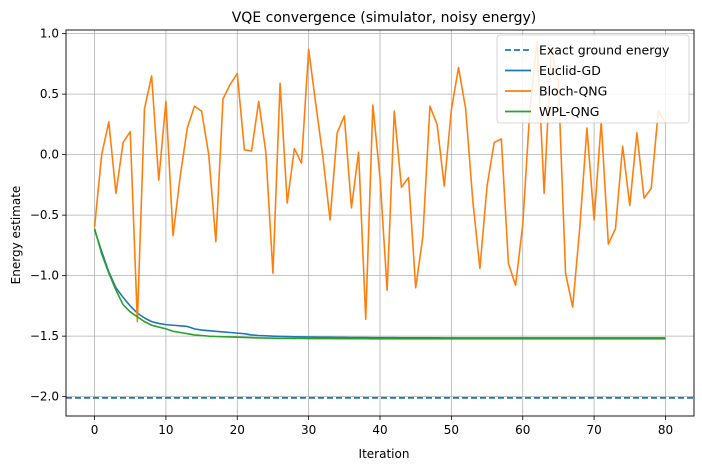 This screenshot has width=702, height=470. I want to click on y-tick-label: −1.5, so click(44, 336).